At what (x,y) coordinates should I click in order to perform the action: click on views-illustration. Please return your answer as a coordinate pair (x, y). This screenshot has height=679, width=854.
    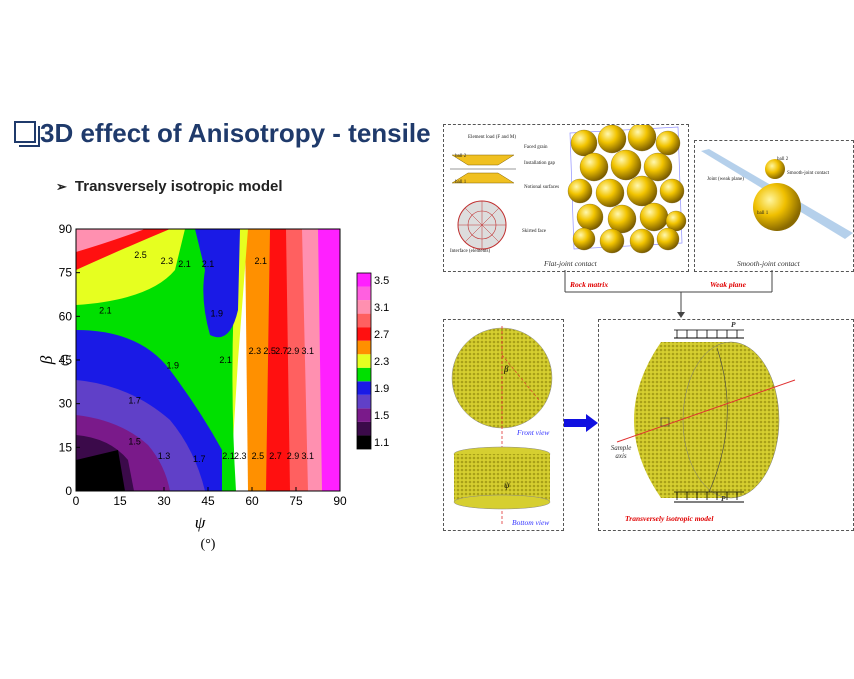
    Looking at the image, I should click on (502, 425).